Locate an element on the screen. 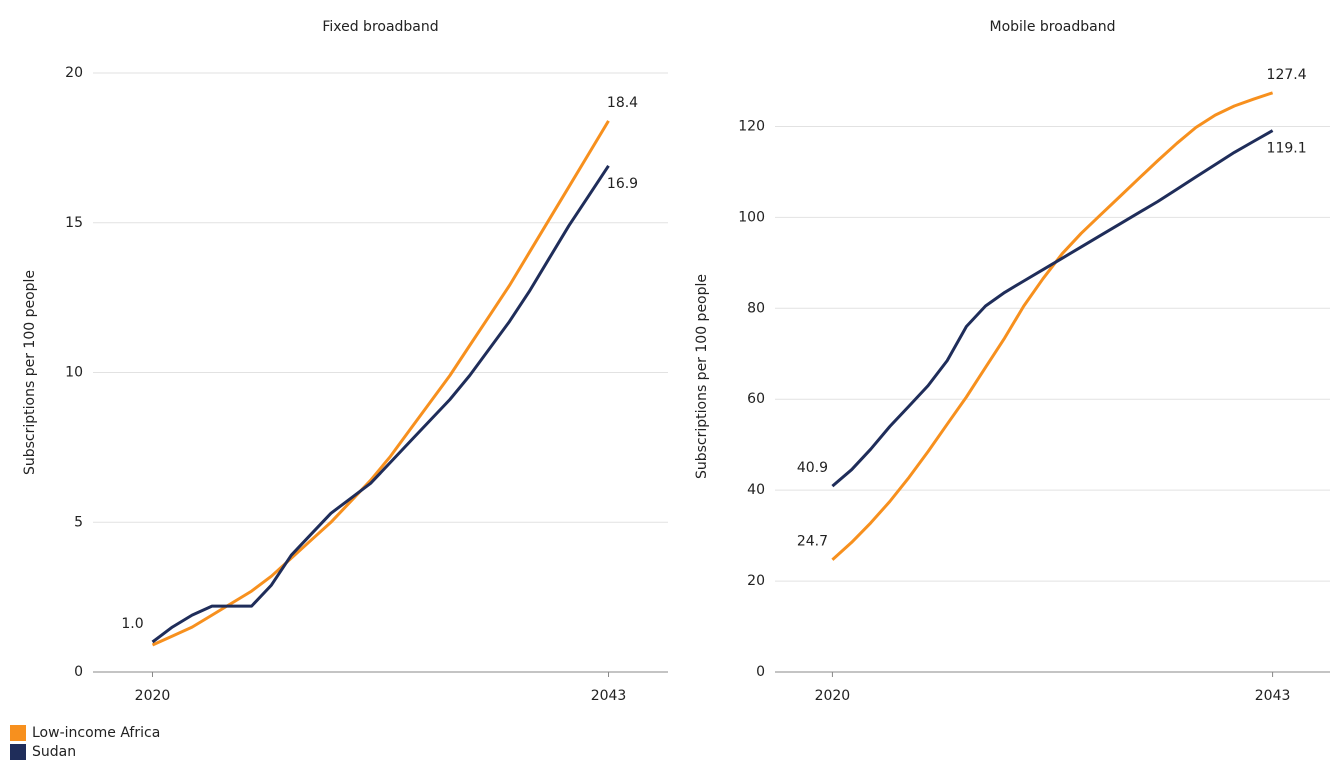  chart-title: Mobile broadband is located at coordinates (1053, 27).